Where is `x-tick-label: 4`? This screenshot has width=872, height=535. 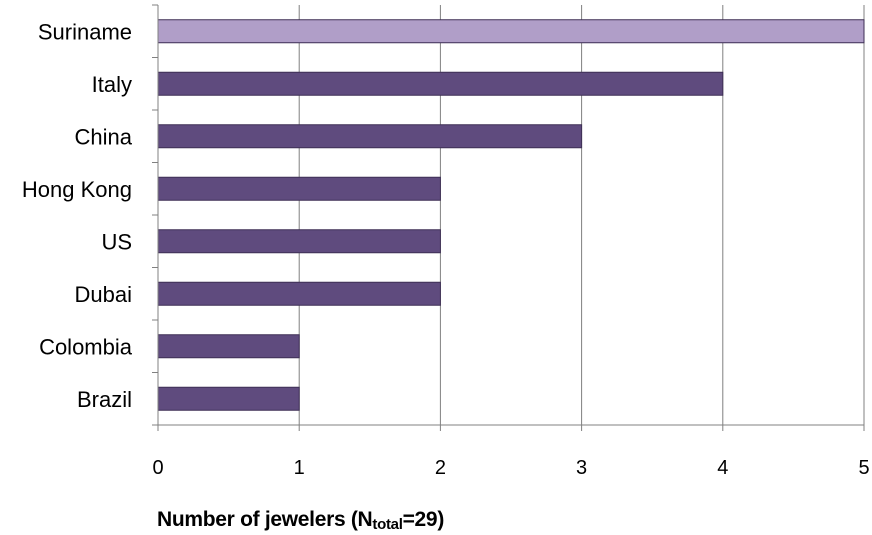 x-tick-label: 4 is located at coordinates (722, 468).